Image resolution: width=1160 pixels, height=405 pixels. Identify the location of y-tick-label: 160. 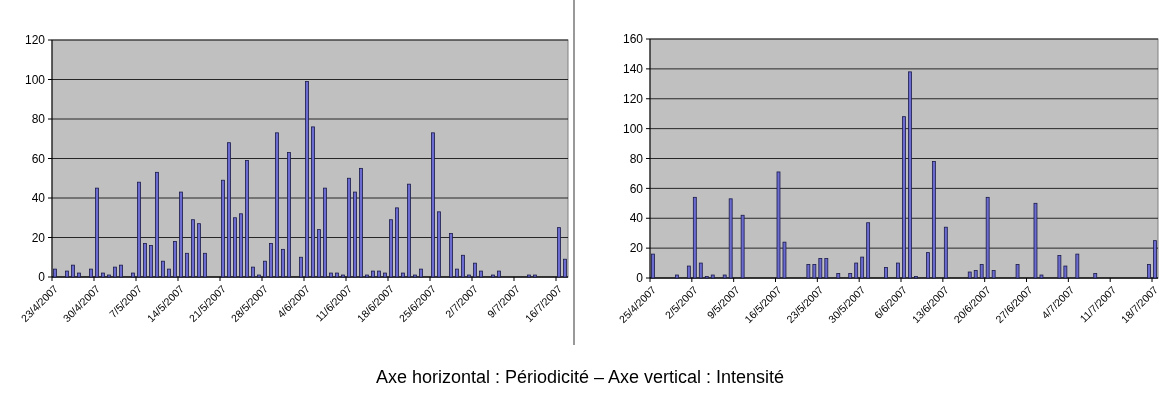
(633, 39).